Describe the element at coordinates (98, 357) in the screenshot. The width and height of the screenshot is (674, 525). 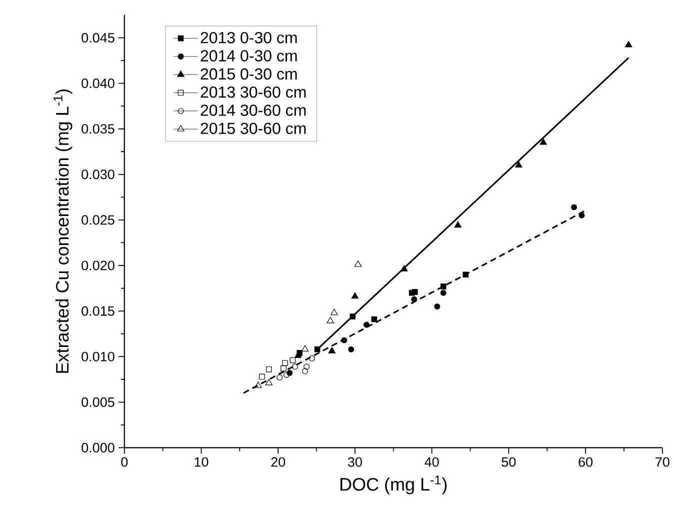
I see `y-tick-label: 0.010` at that location.